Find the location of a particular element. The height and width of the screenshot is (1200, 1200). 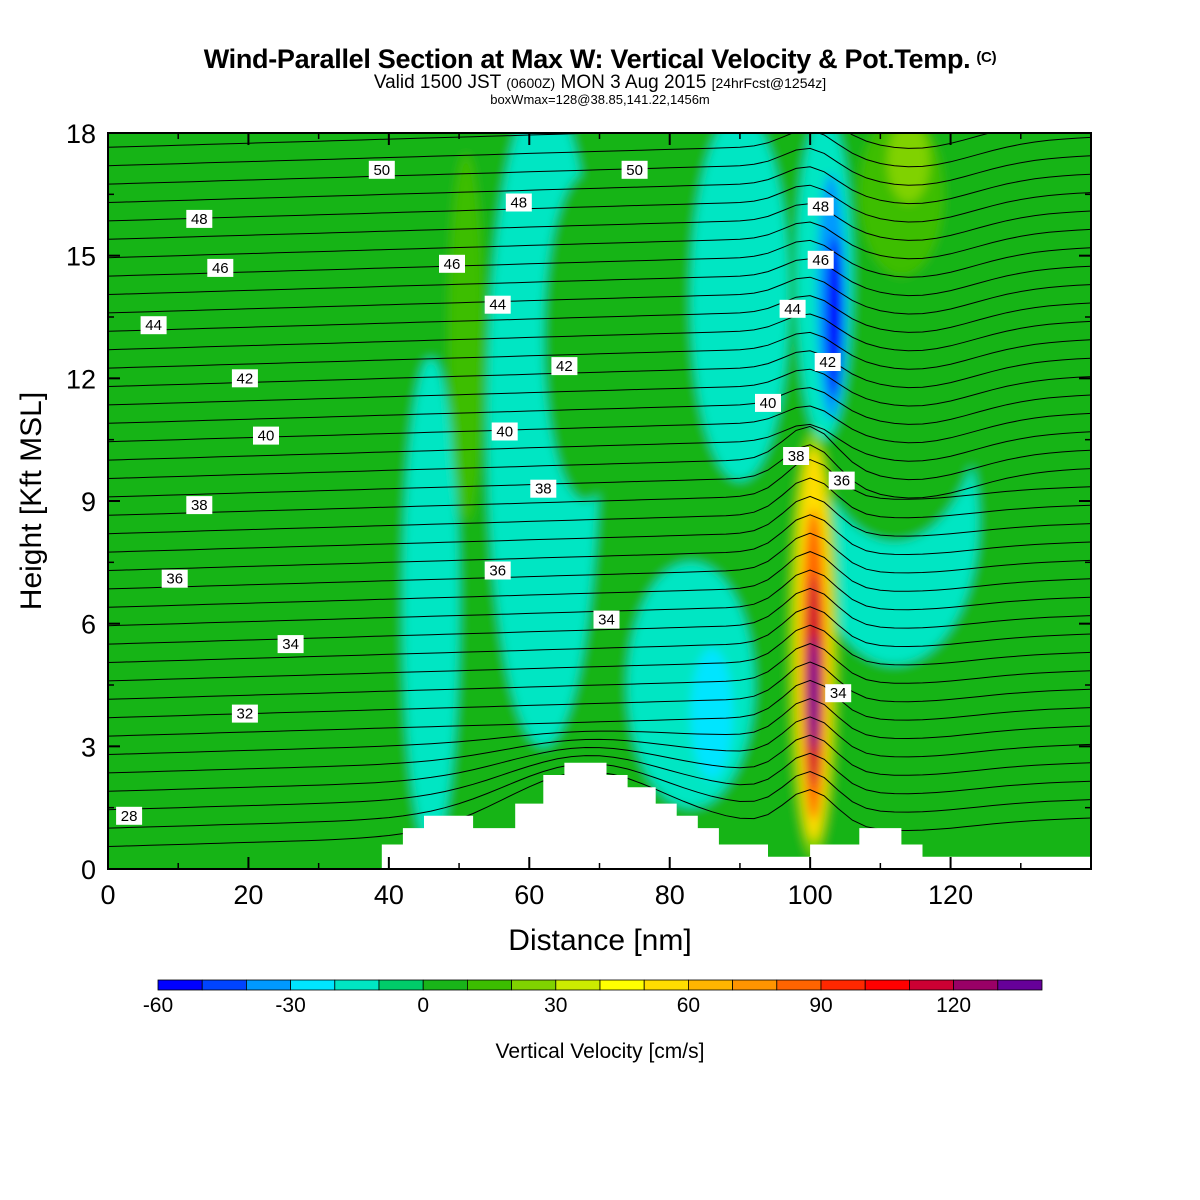

theta-label-text: 44 is located at coordinates (792, 309).